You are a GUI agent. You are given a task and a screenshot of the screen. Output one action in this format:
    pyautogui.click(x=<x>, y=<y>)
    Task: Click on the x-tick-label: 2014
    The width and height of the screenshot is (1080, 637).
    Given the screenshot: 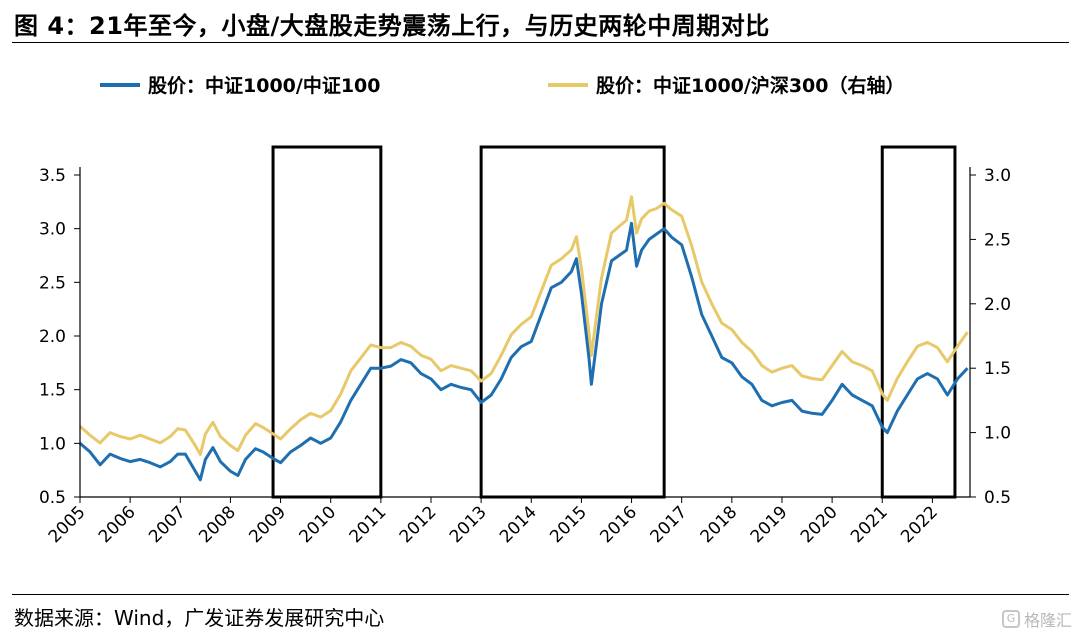 What is the action you would take?
    pyautogui.click(x=518, y=524)
    